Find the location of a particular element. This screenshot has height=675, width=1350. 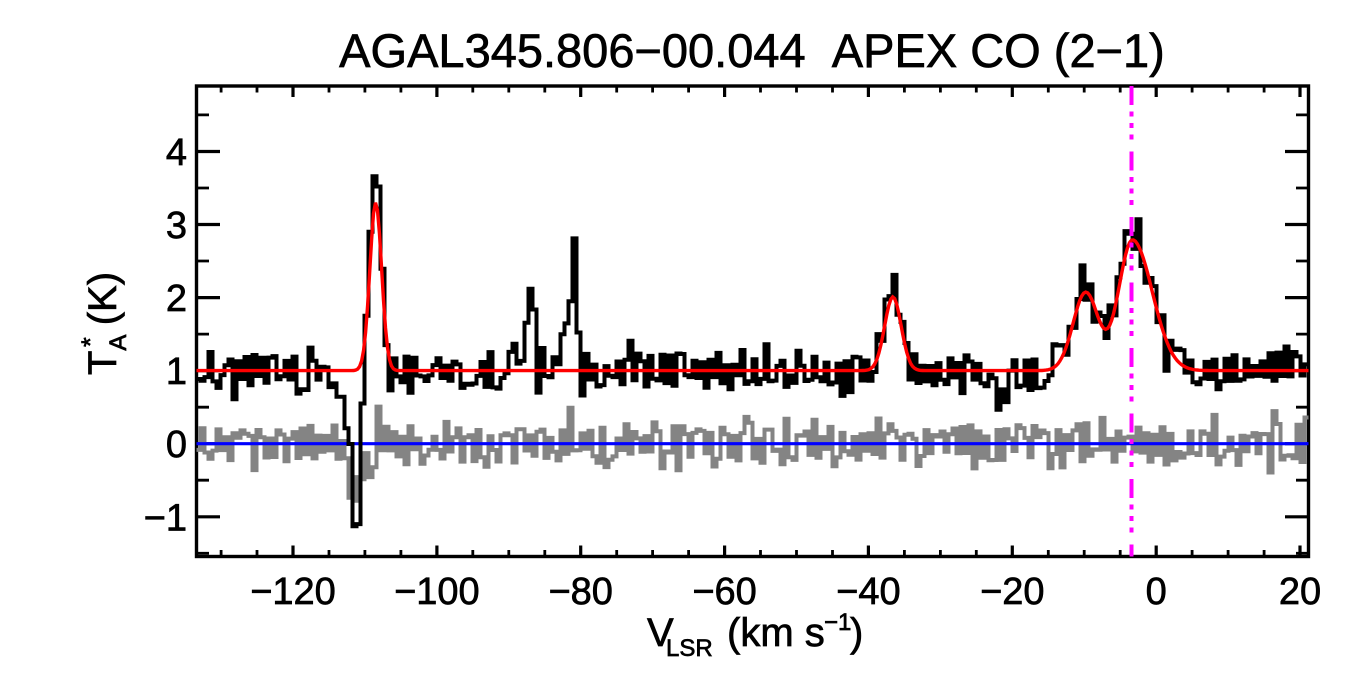

svg-text: −120 is located at coordinates (293, 592).